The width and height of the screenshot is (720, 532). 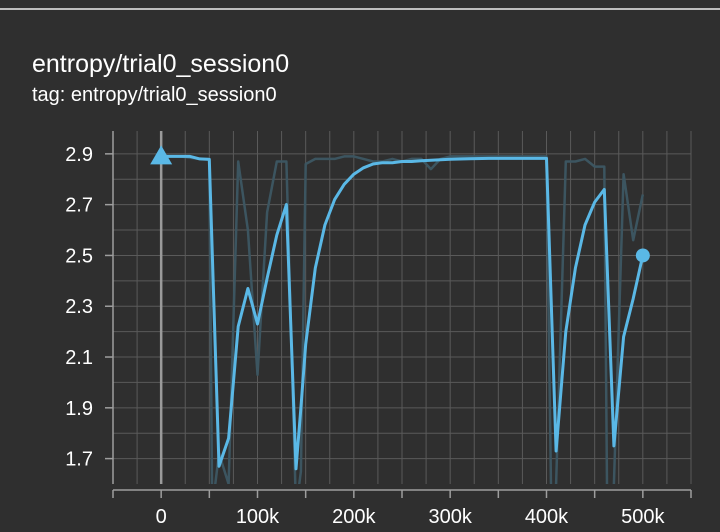 I want to click on y-tick-label: 2.7, so click(x=79, y=206).